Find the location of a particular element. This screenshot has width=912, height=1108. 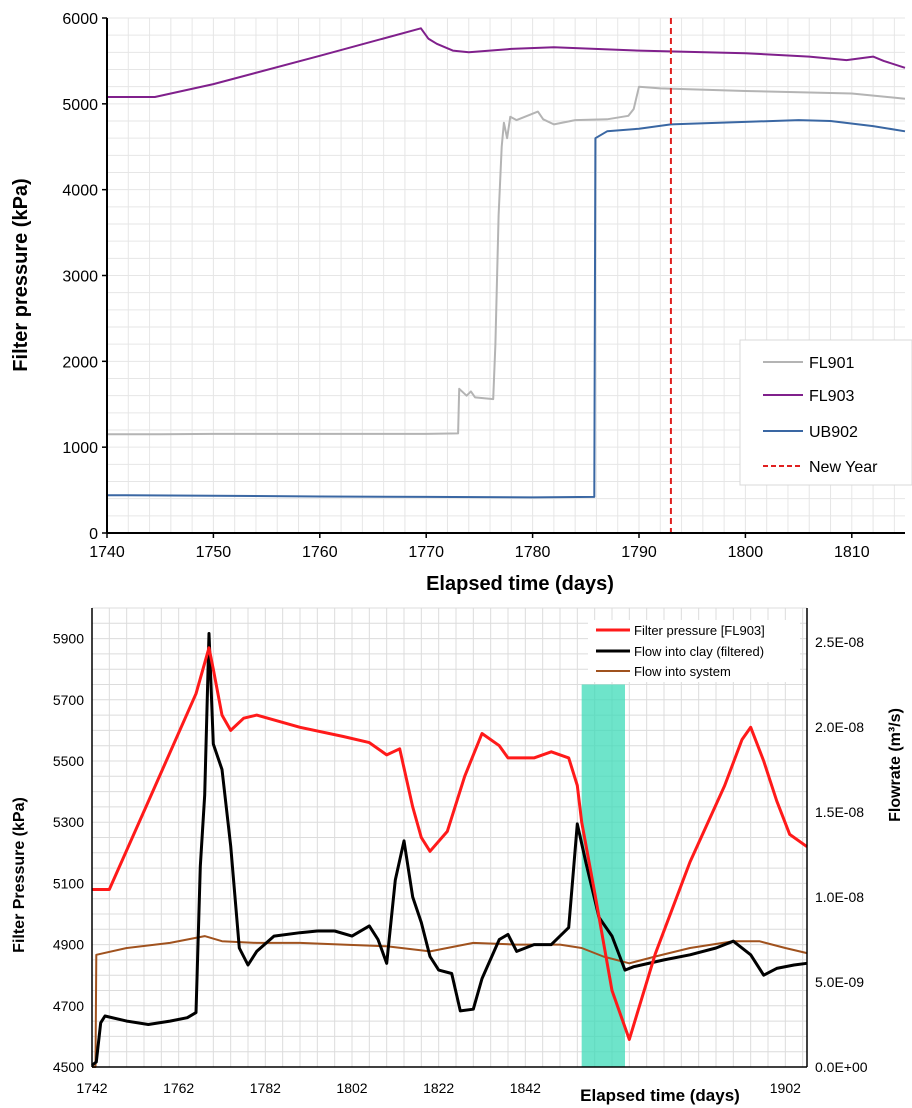

bottom-legend-label-system: Flow into system is located at coordinates (682, 671).